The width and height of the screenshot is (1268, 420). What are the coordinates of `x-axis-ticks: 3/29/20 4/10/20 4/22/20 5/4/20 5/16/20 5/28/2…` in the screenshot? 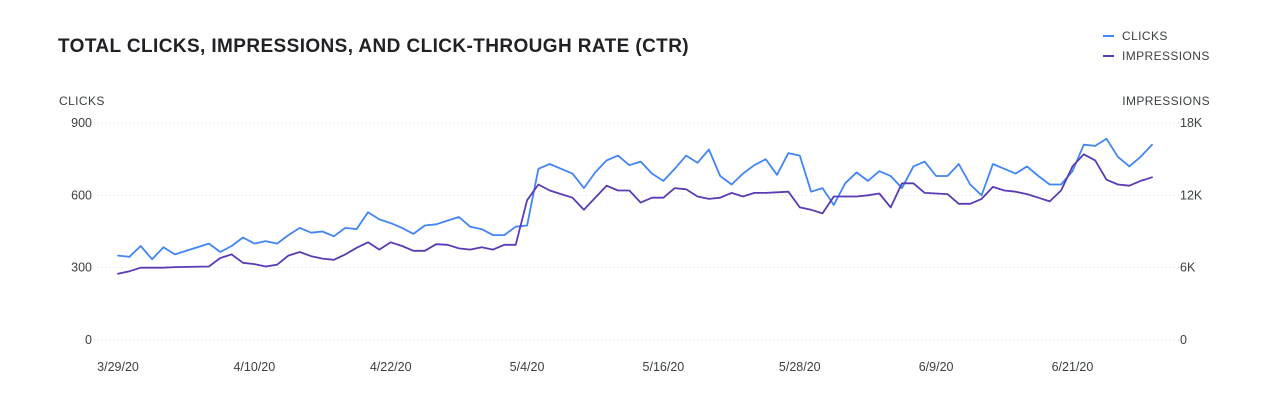 It's located at (595, 367).